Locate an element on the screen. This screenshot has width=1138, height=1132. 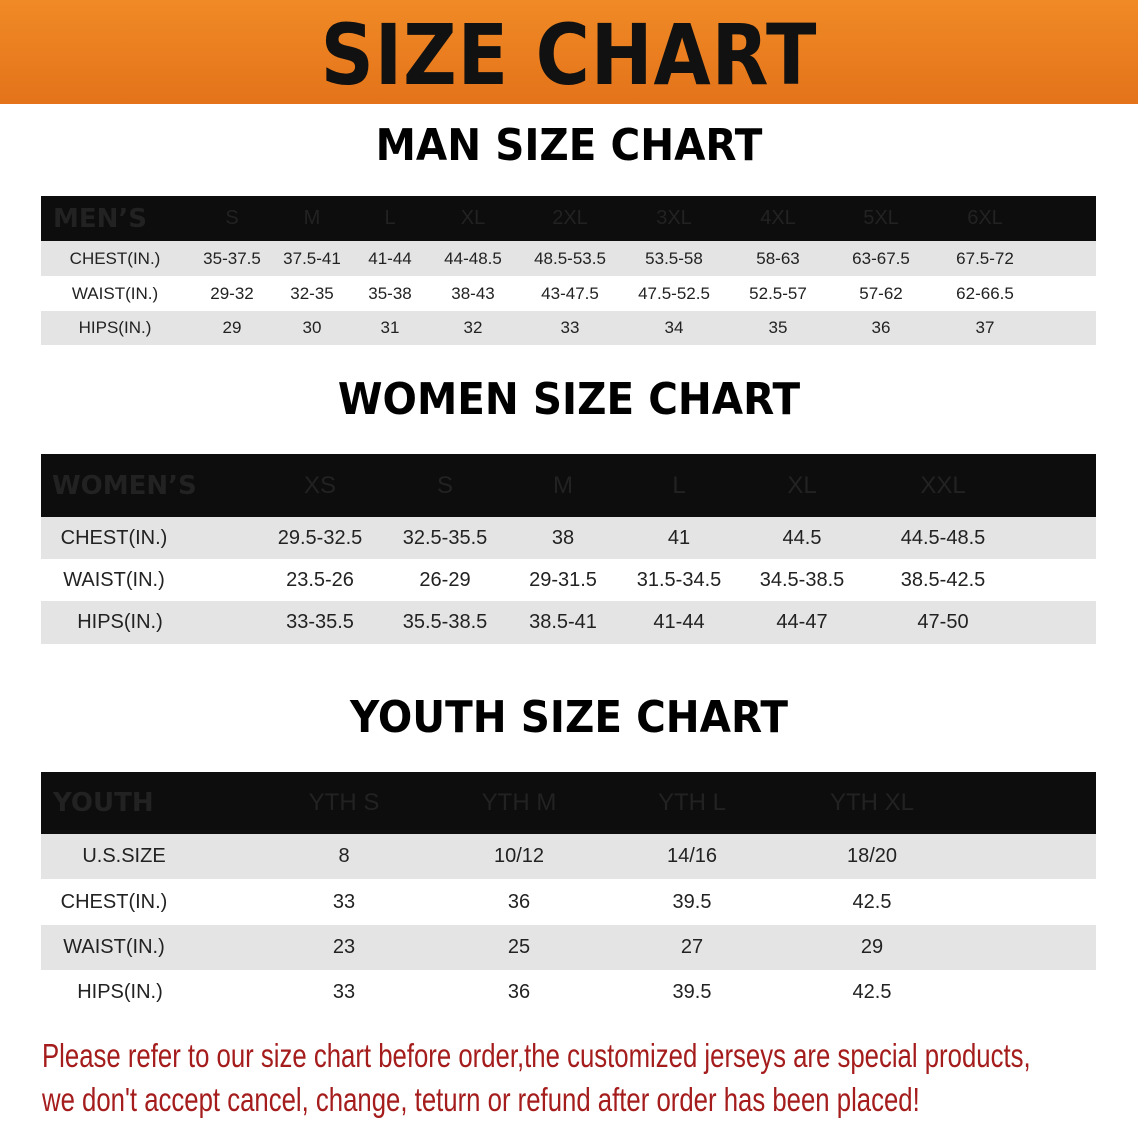
measurement-value: 33-35.5 is located at coordinates (320, 622).